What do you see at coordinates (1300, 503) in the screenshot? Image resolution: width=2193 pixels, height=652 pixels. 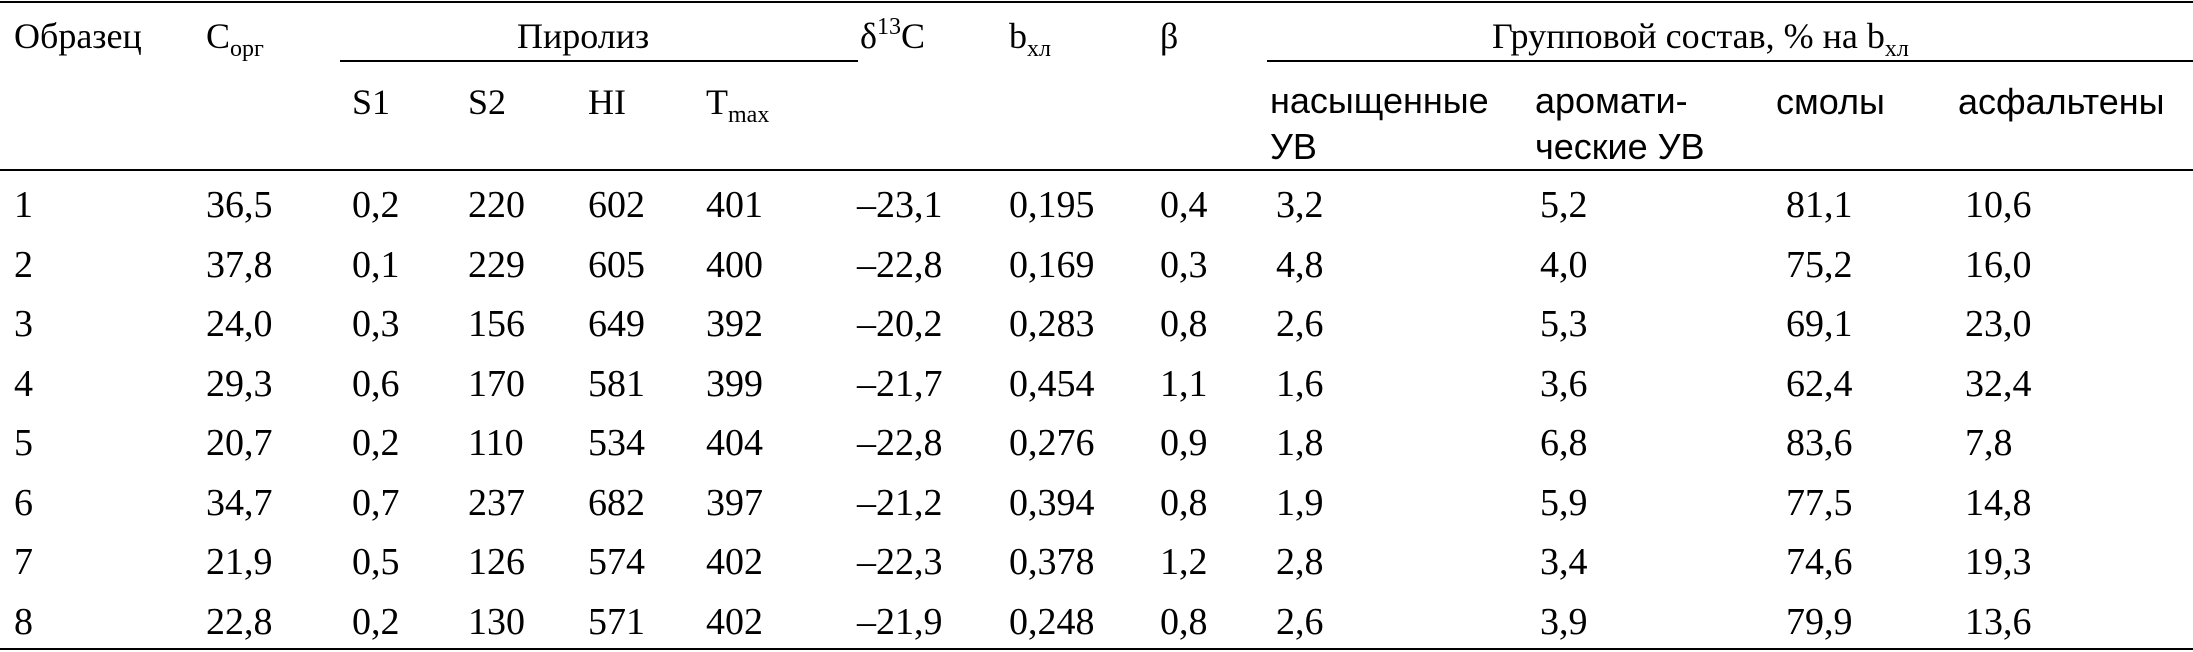 I see `cell-sat: 1,9` at bounding box center [1300, 503].